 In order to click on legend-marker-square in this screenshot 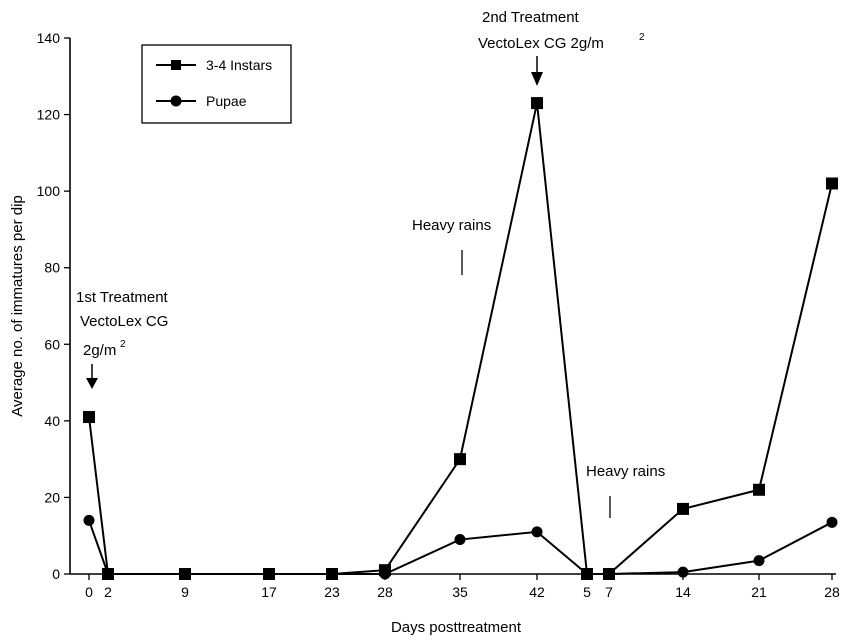, I will do `click(176, 65)`.